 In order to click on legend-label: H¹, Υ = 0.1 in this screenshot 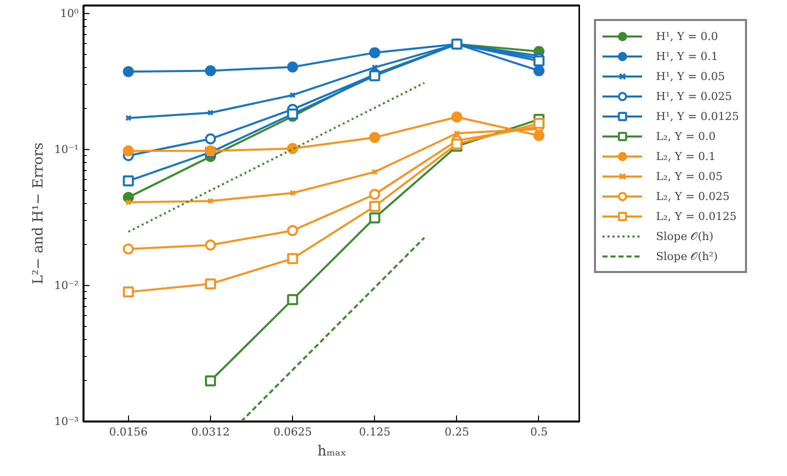, I will do `click(687, 56)`.